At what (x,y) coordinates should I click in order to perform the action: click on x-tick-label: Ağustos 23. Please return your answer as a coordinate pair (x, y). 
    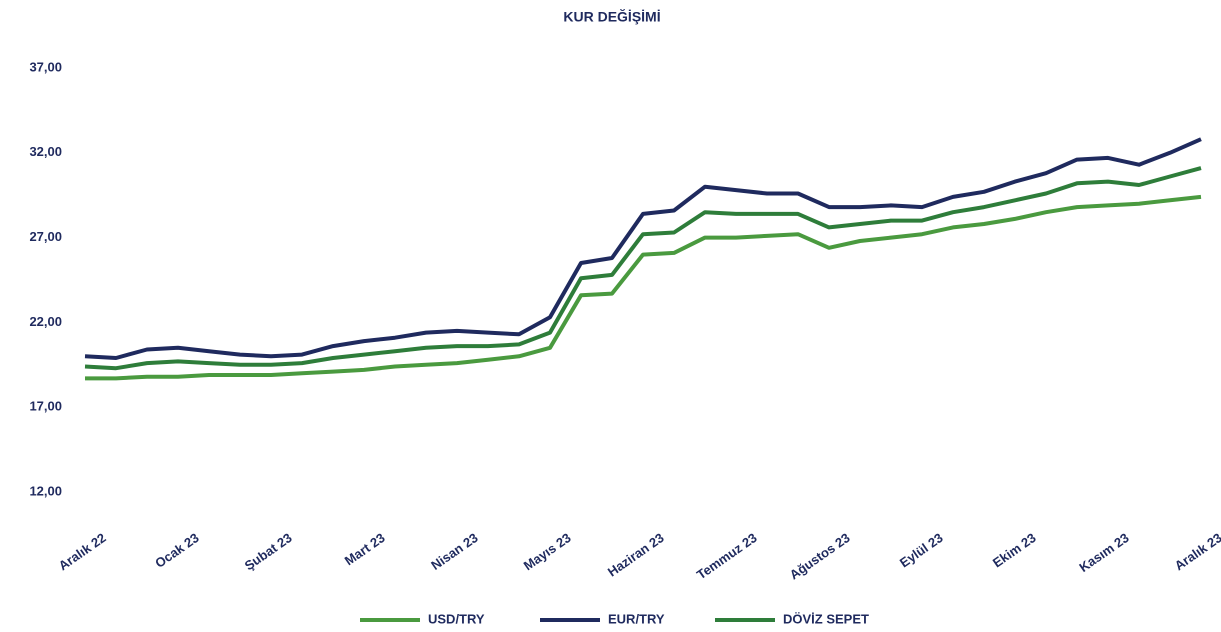
    Looking at the image, I should click on (820, 556).